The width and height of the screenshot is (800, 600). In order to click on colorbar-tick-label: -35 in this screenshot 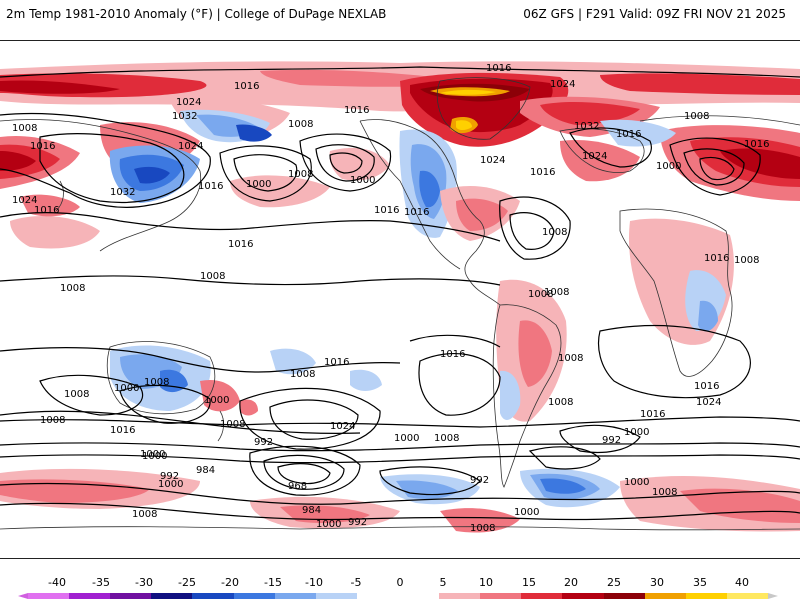, I will do `click(101, 582)`.